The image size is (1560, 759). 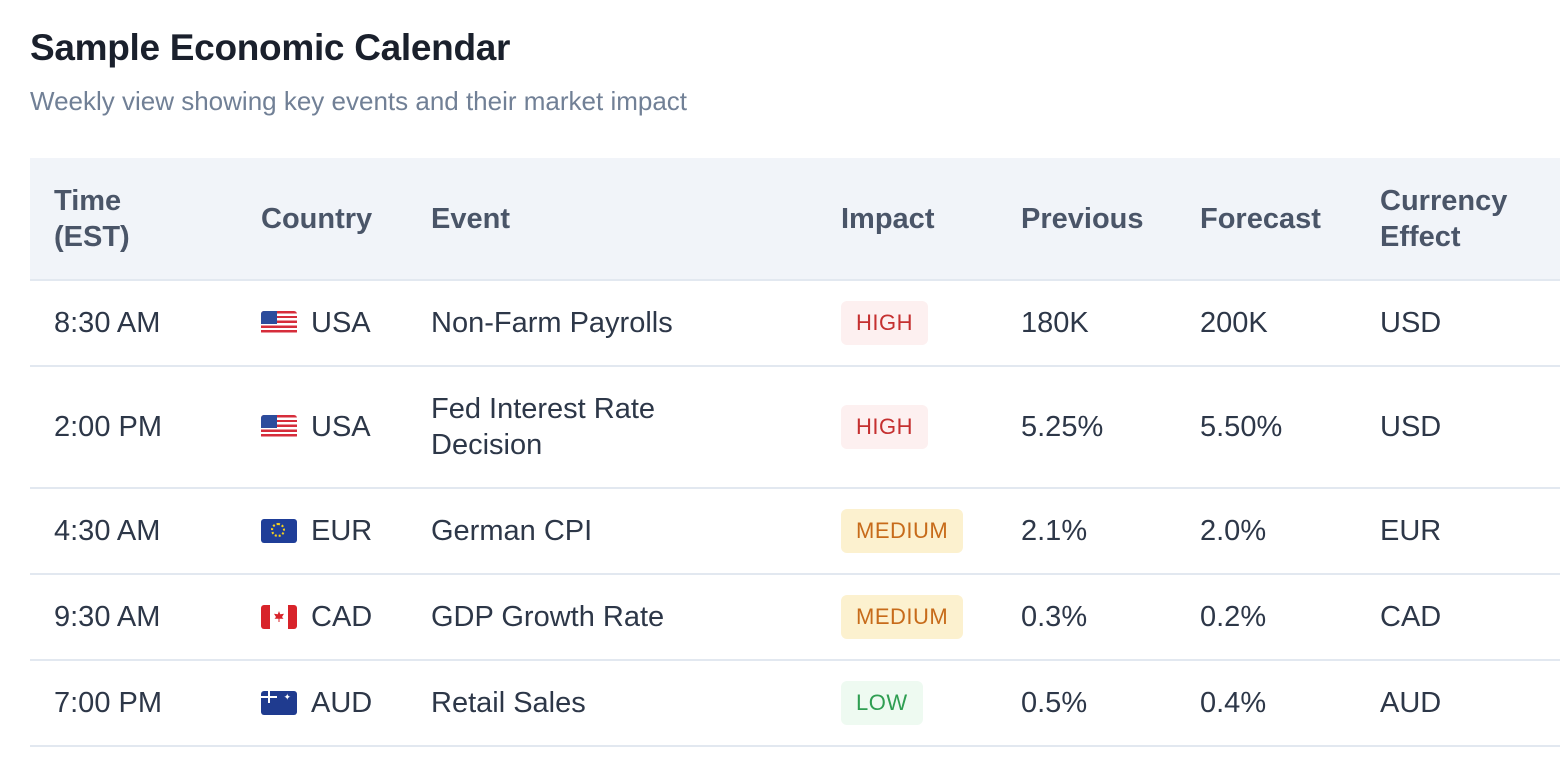 What do you see at coordinates (1086, 323) in the screenshot?
I see `previous-cell: 180K` at bounding box center [1086, 323].